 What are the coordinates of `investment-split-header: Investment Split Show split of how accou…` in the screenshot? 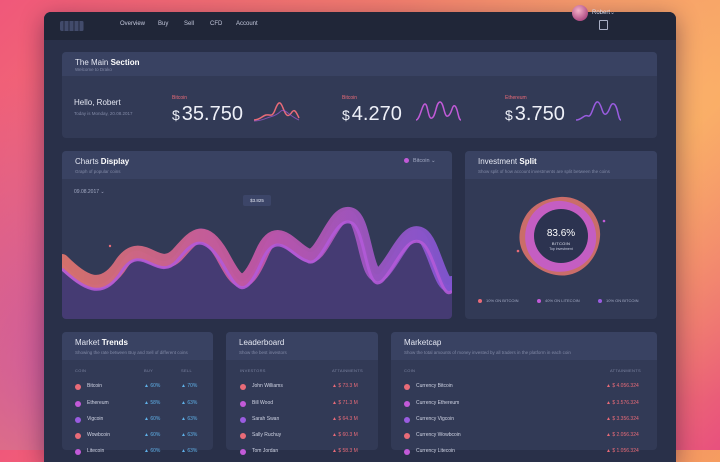 It's located at (561, 165).